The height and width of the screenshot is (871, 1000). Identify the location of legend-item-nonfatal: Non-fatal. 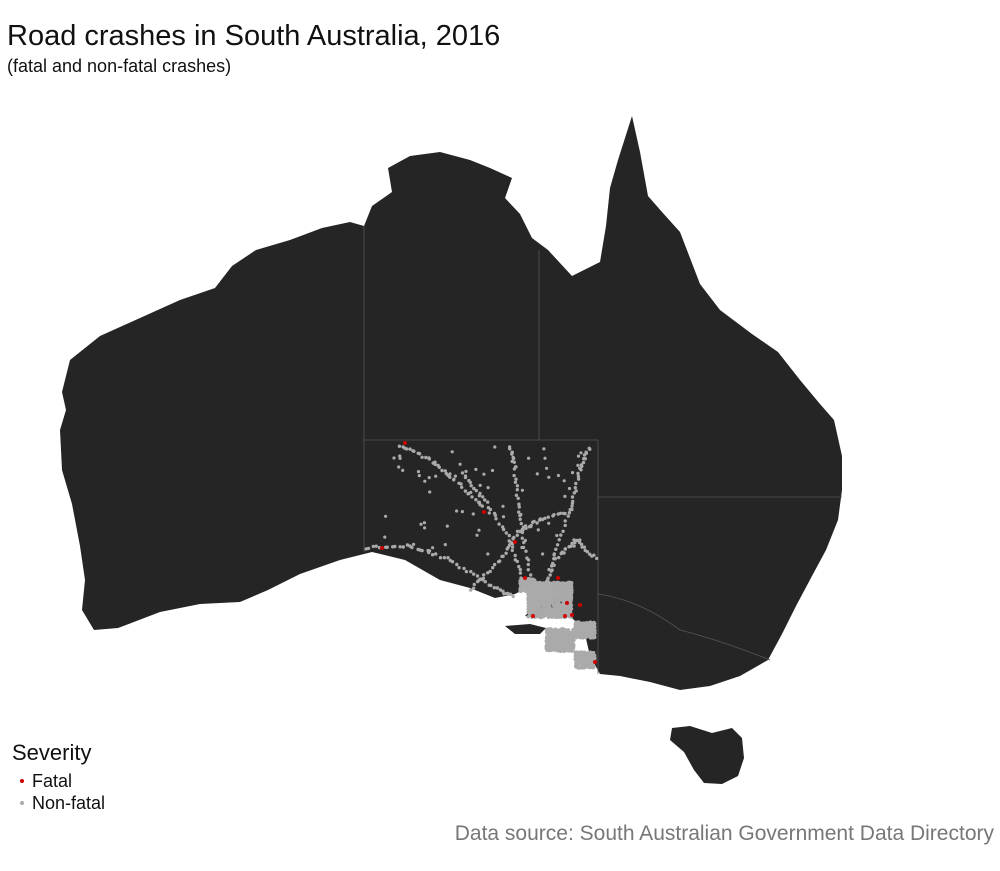
(58, 803).